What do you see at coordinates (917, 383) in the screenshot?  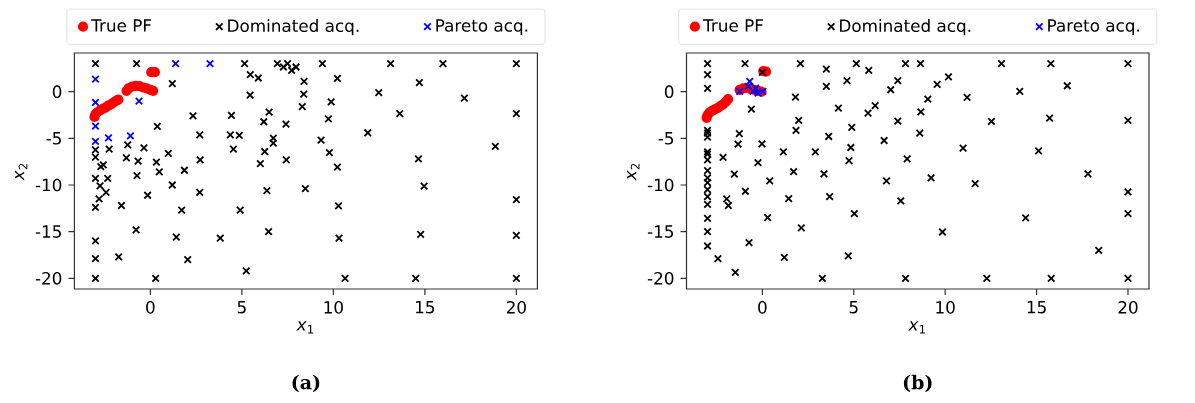 I see `text: (b)` at bounding box center [917, 383].